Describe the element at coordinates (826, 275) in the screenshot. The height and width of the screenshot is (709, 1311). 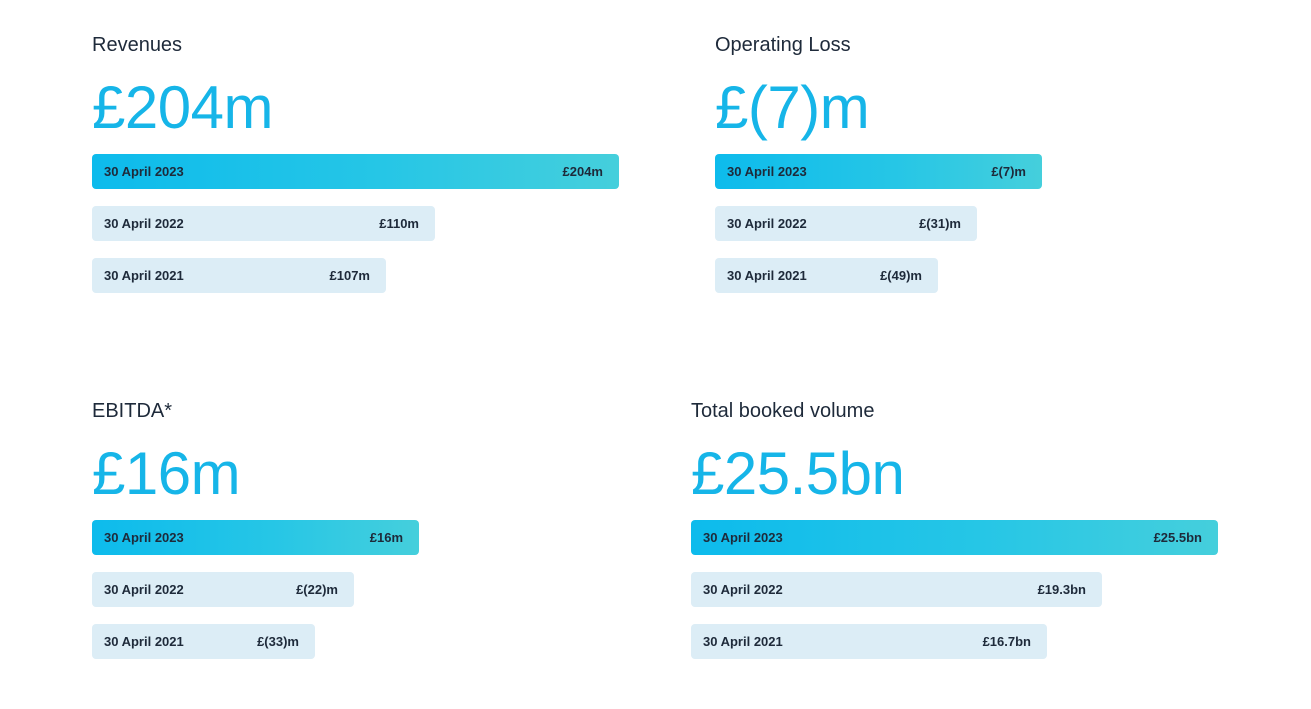
I see `bar-30-april-2021: 30 April 2021 £(49)m` at that location.